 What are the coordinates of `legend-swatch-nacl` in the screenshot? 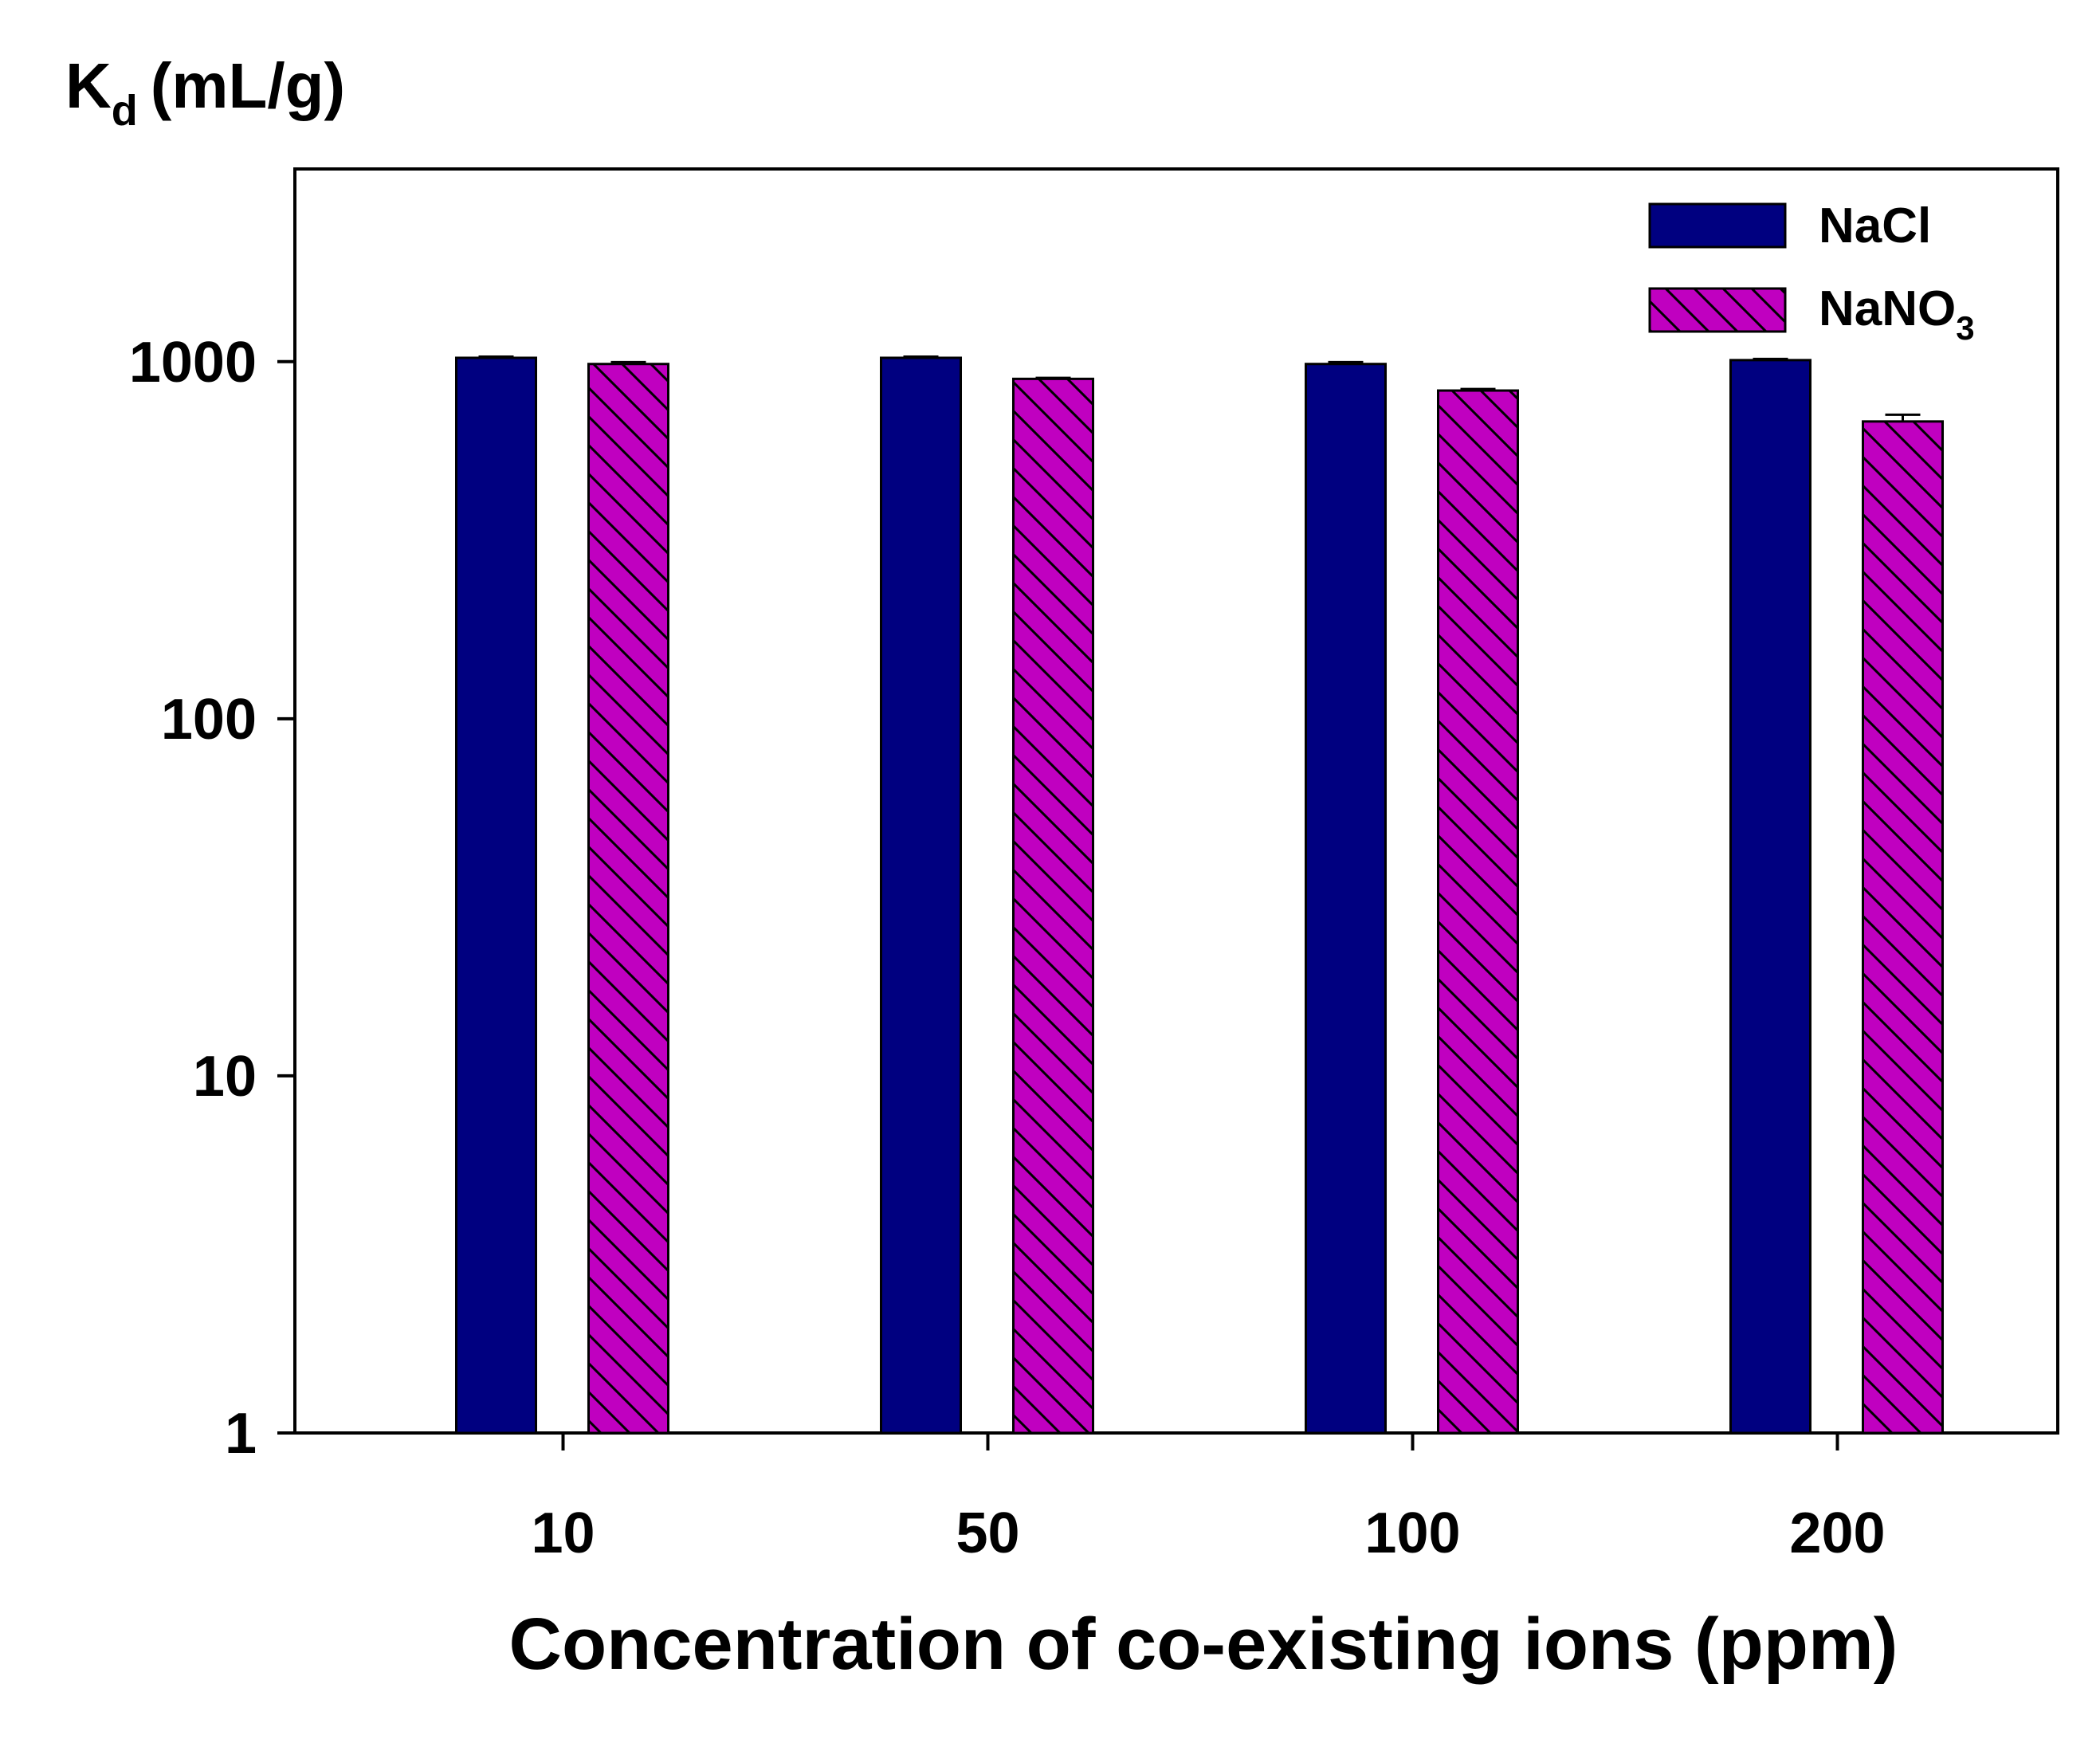 It's located at (1718, 225).